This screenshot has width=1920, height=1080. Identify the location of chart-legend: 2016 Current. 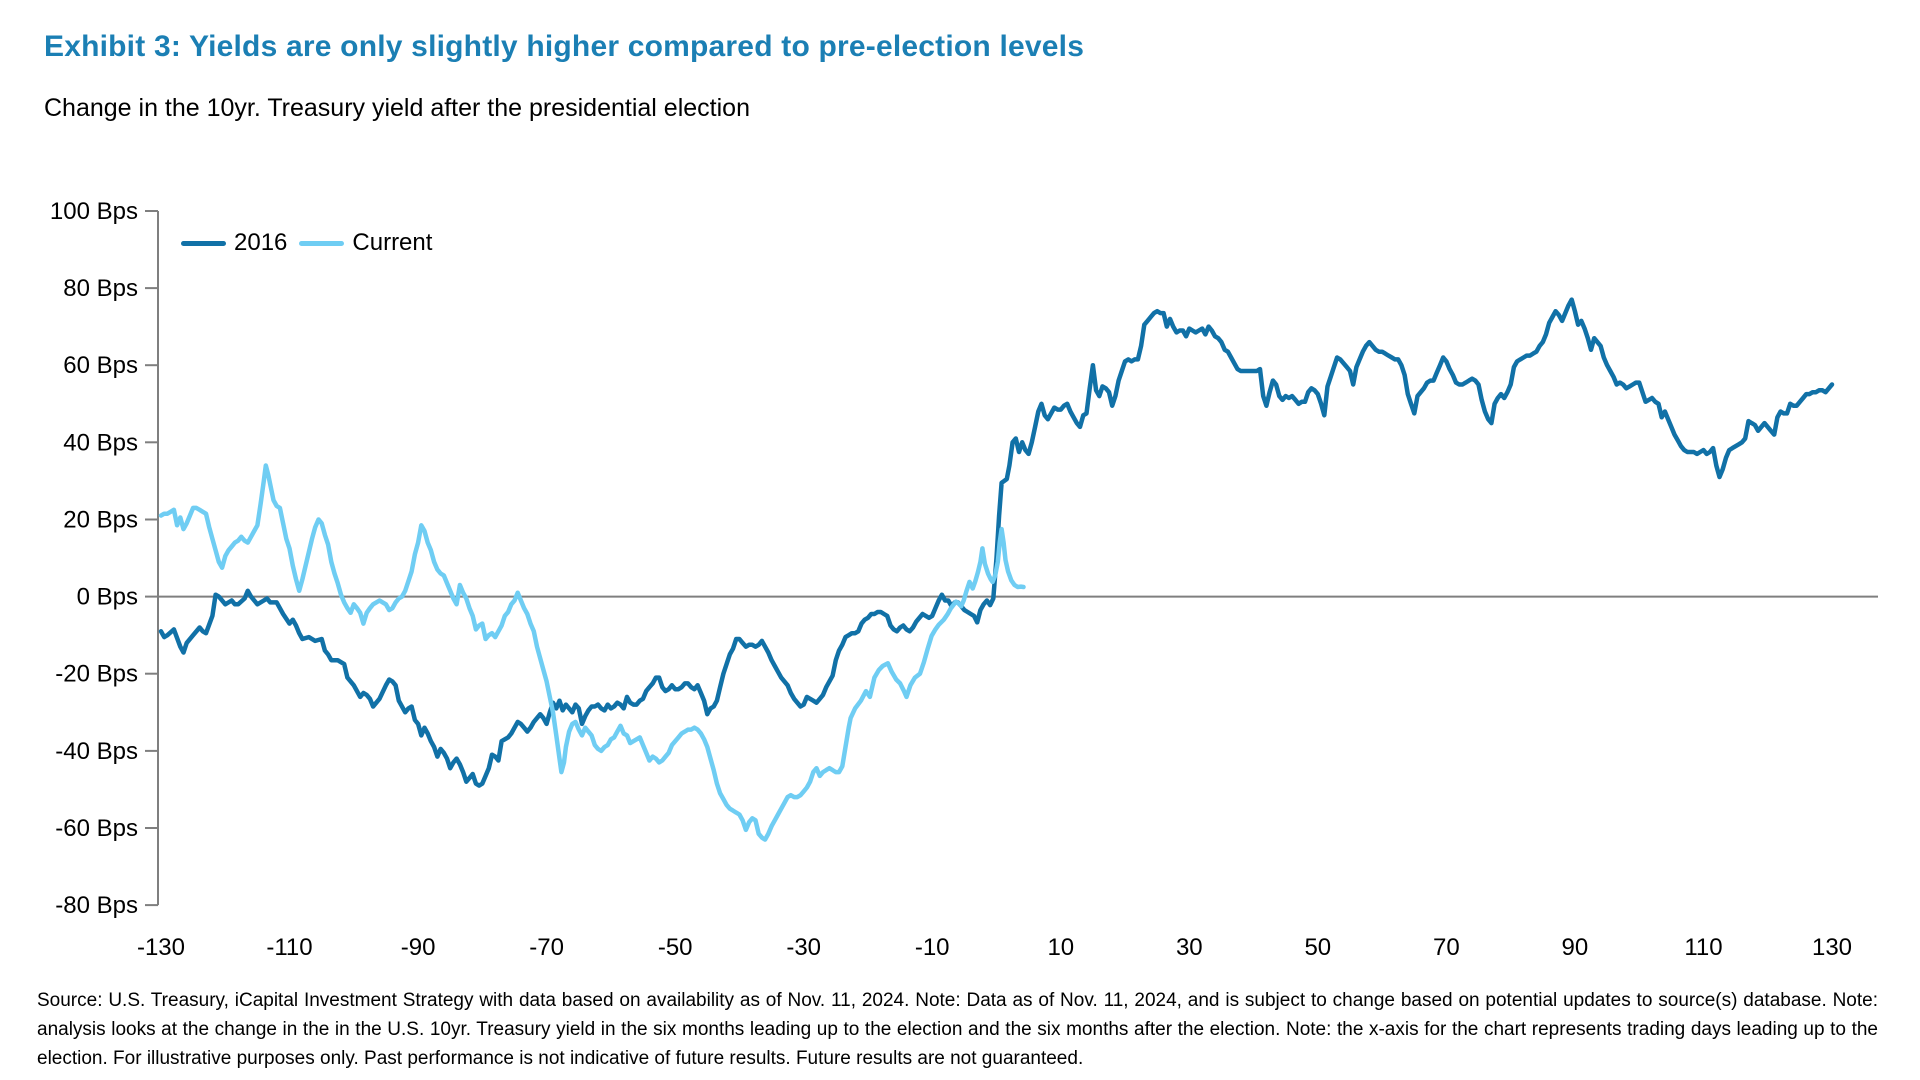
(312, 243).